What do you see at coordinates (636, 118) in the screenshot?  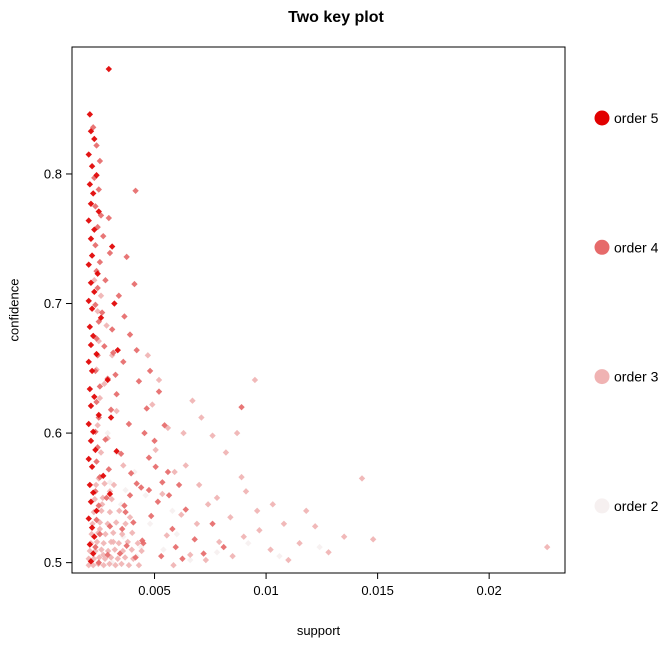 I see `legend-label: order 5` at bounding box center [636, 118].